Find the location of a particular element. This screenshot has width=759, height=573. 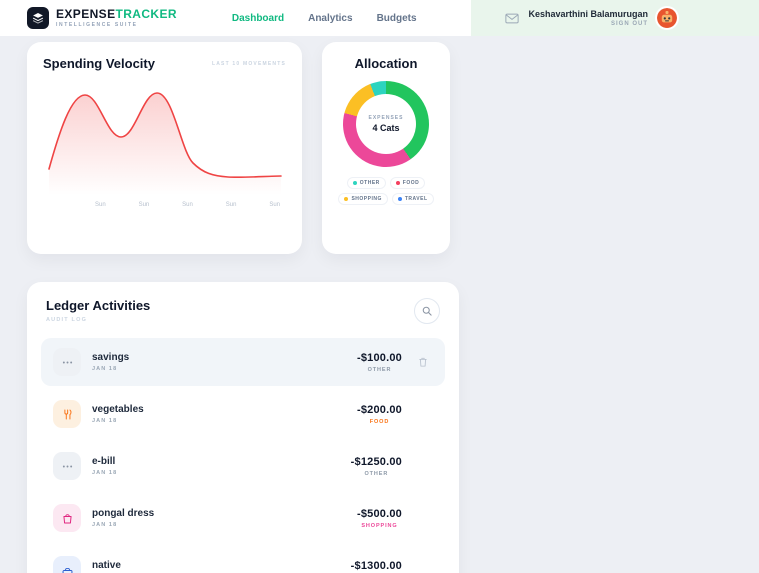

legend-label: OTHER is located at coordinates (369, 183).